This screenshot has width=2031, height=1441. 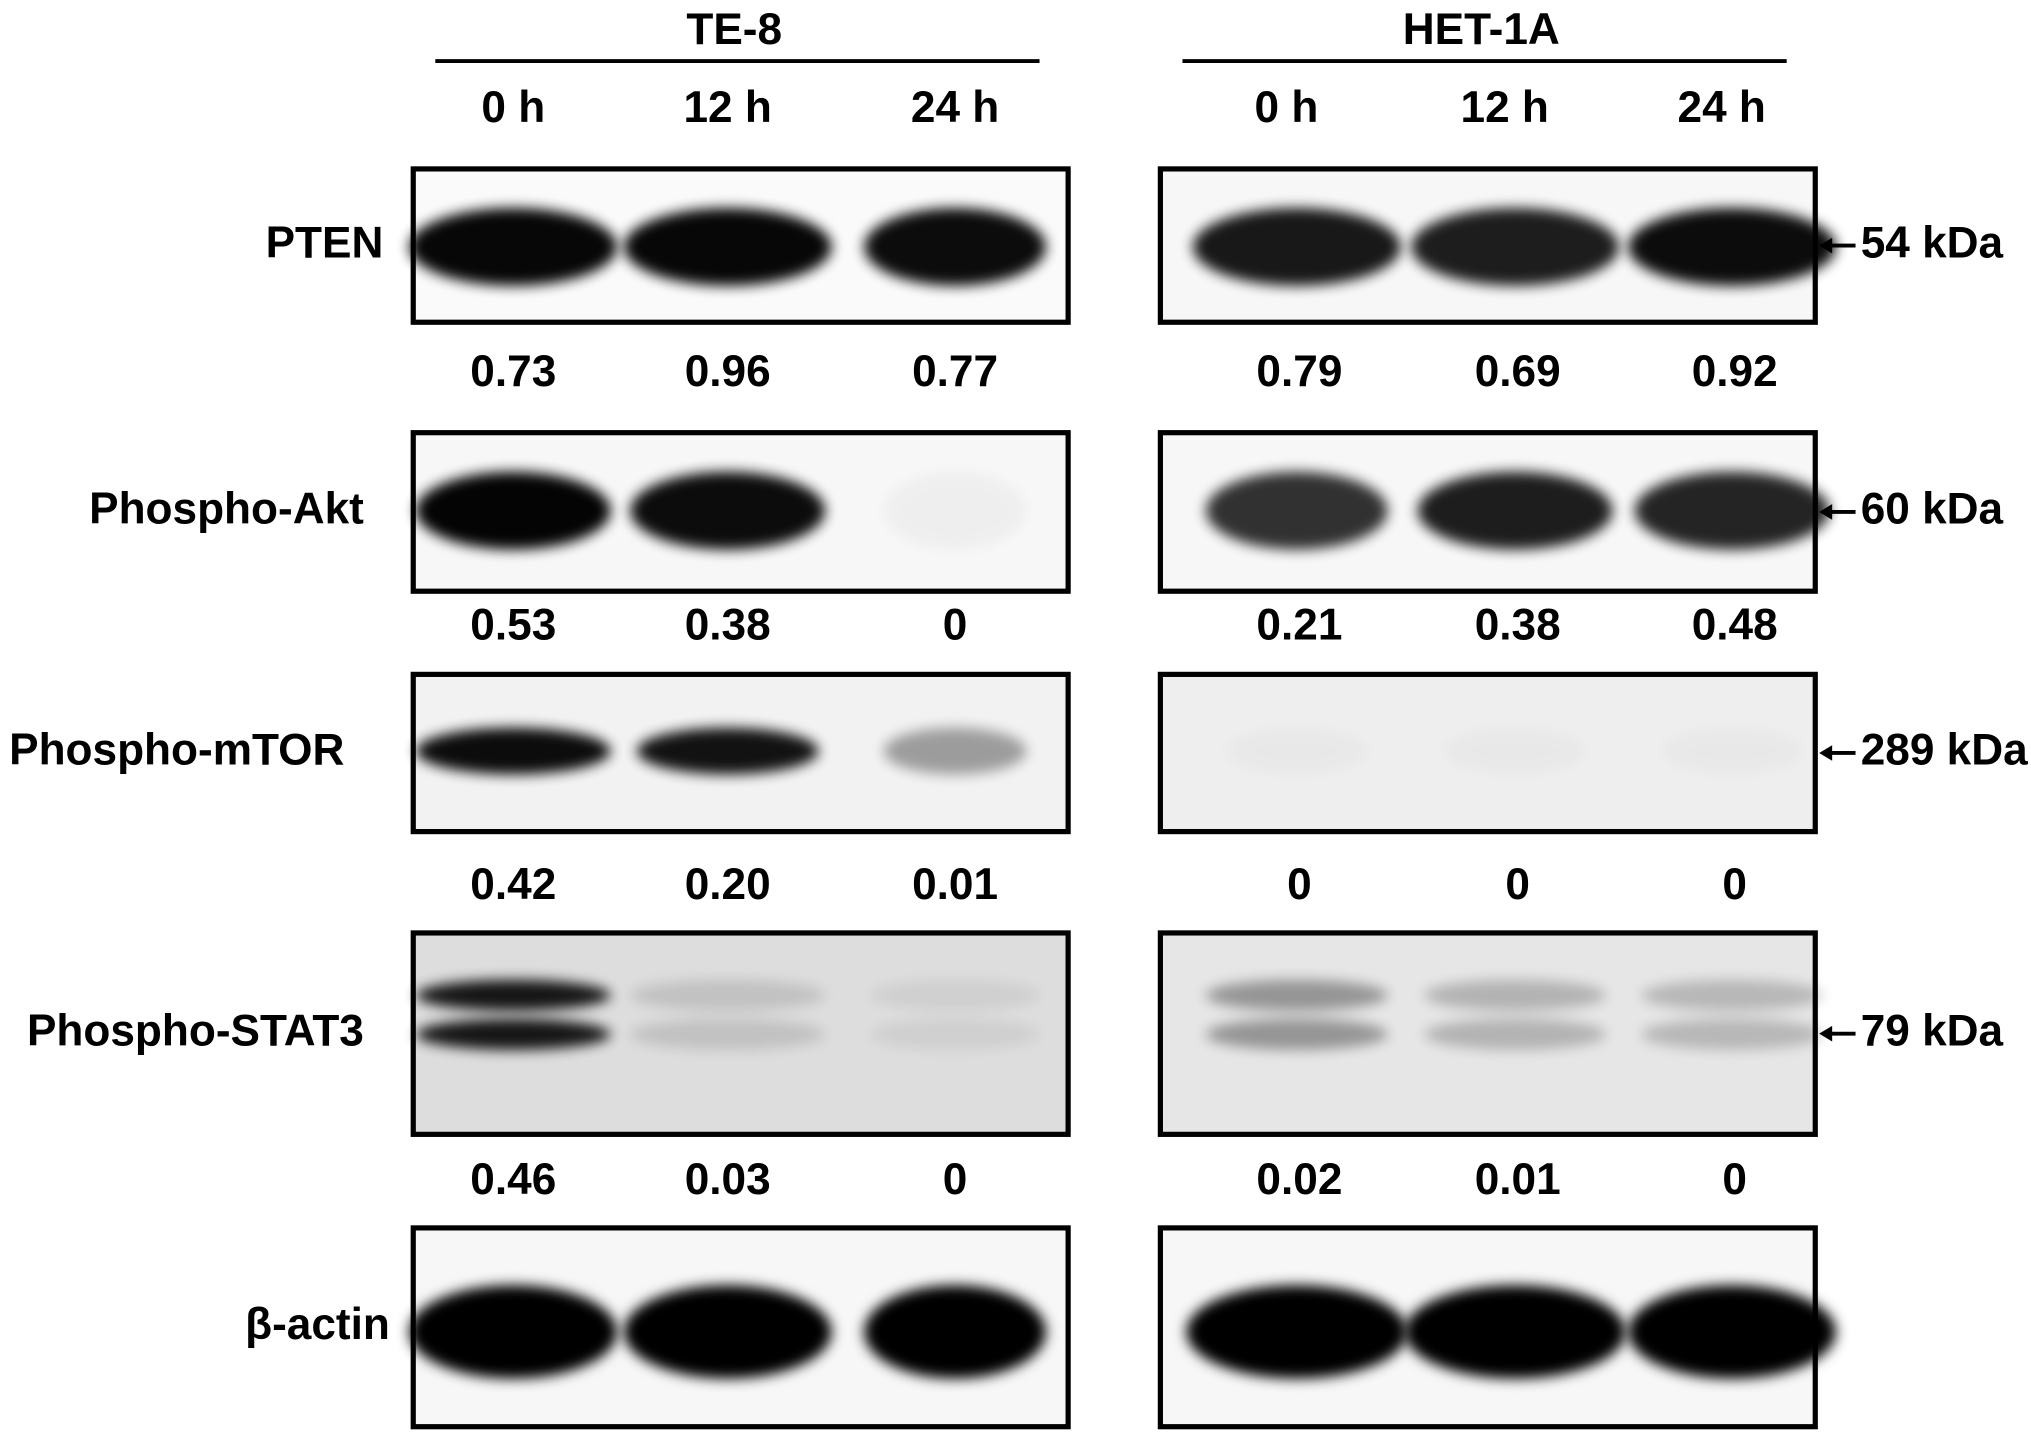 I want to click on quant-value: 0.20, so click(x=728, y=884).